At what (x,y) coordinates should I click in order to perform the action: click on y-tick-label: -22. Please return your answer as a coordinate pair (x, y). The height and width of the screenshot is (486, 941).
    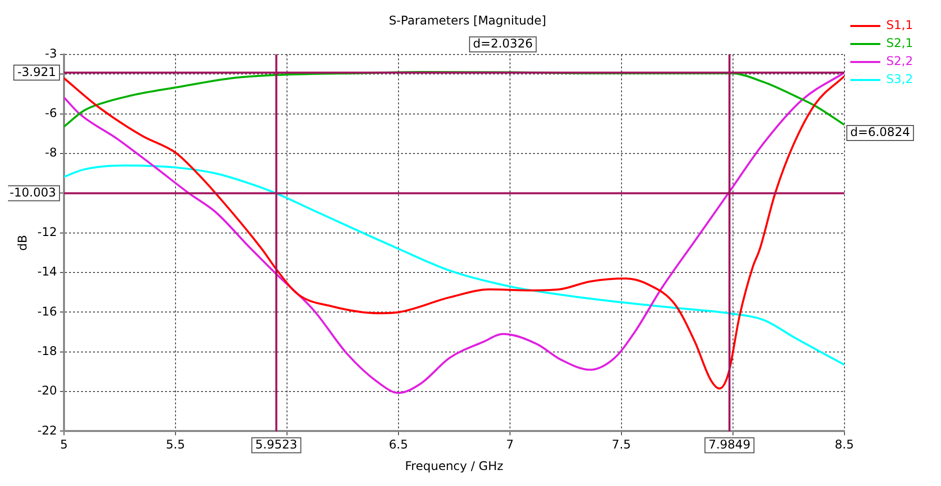
    Looking at the image, I should click on (47, 430).